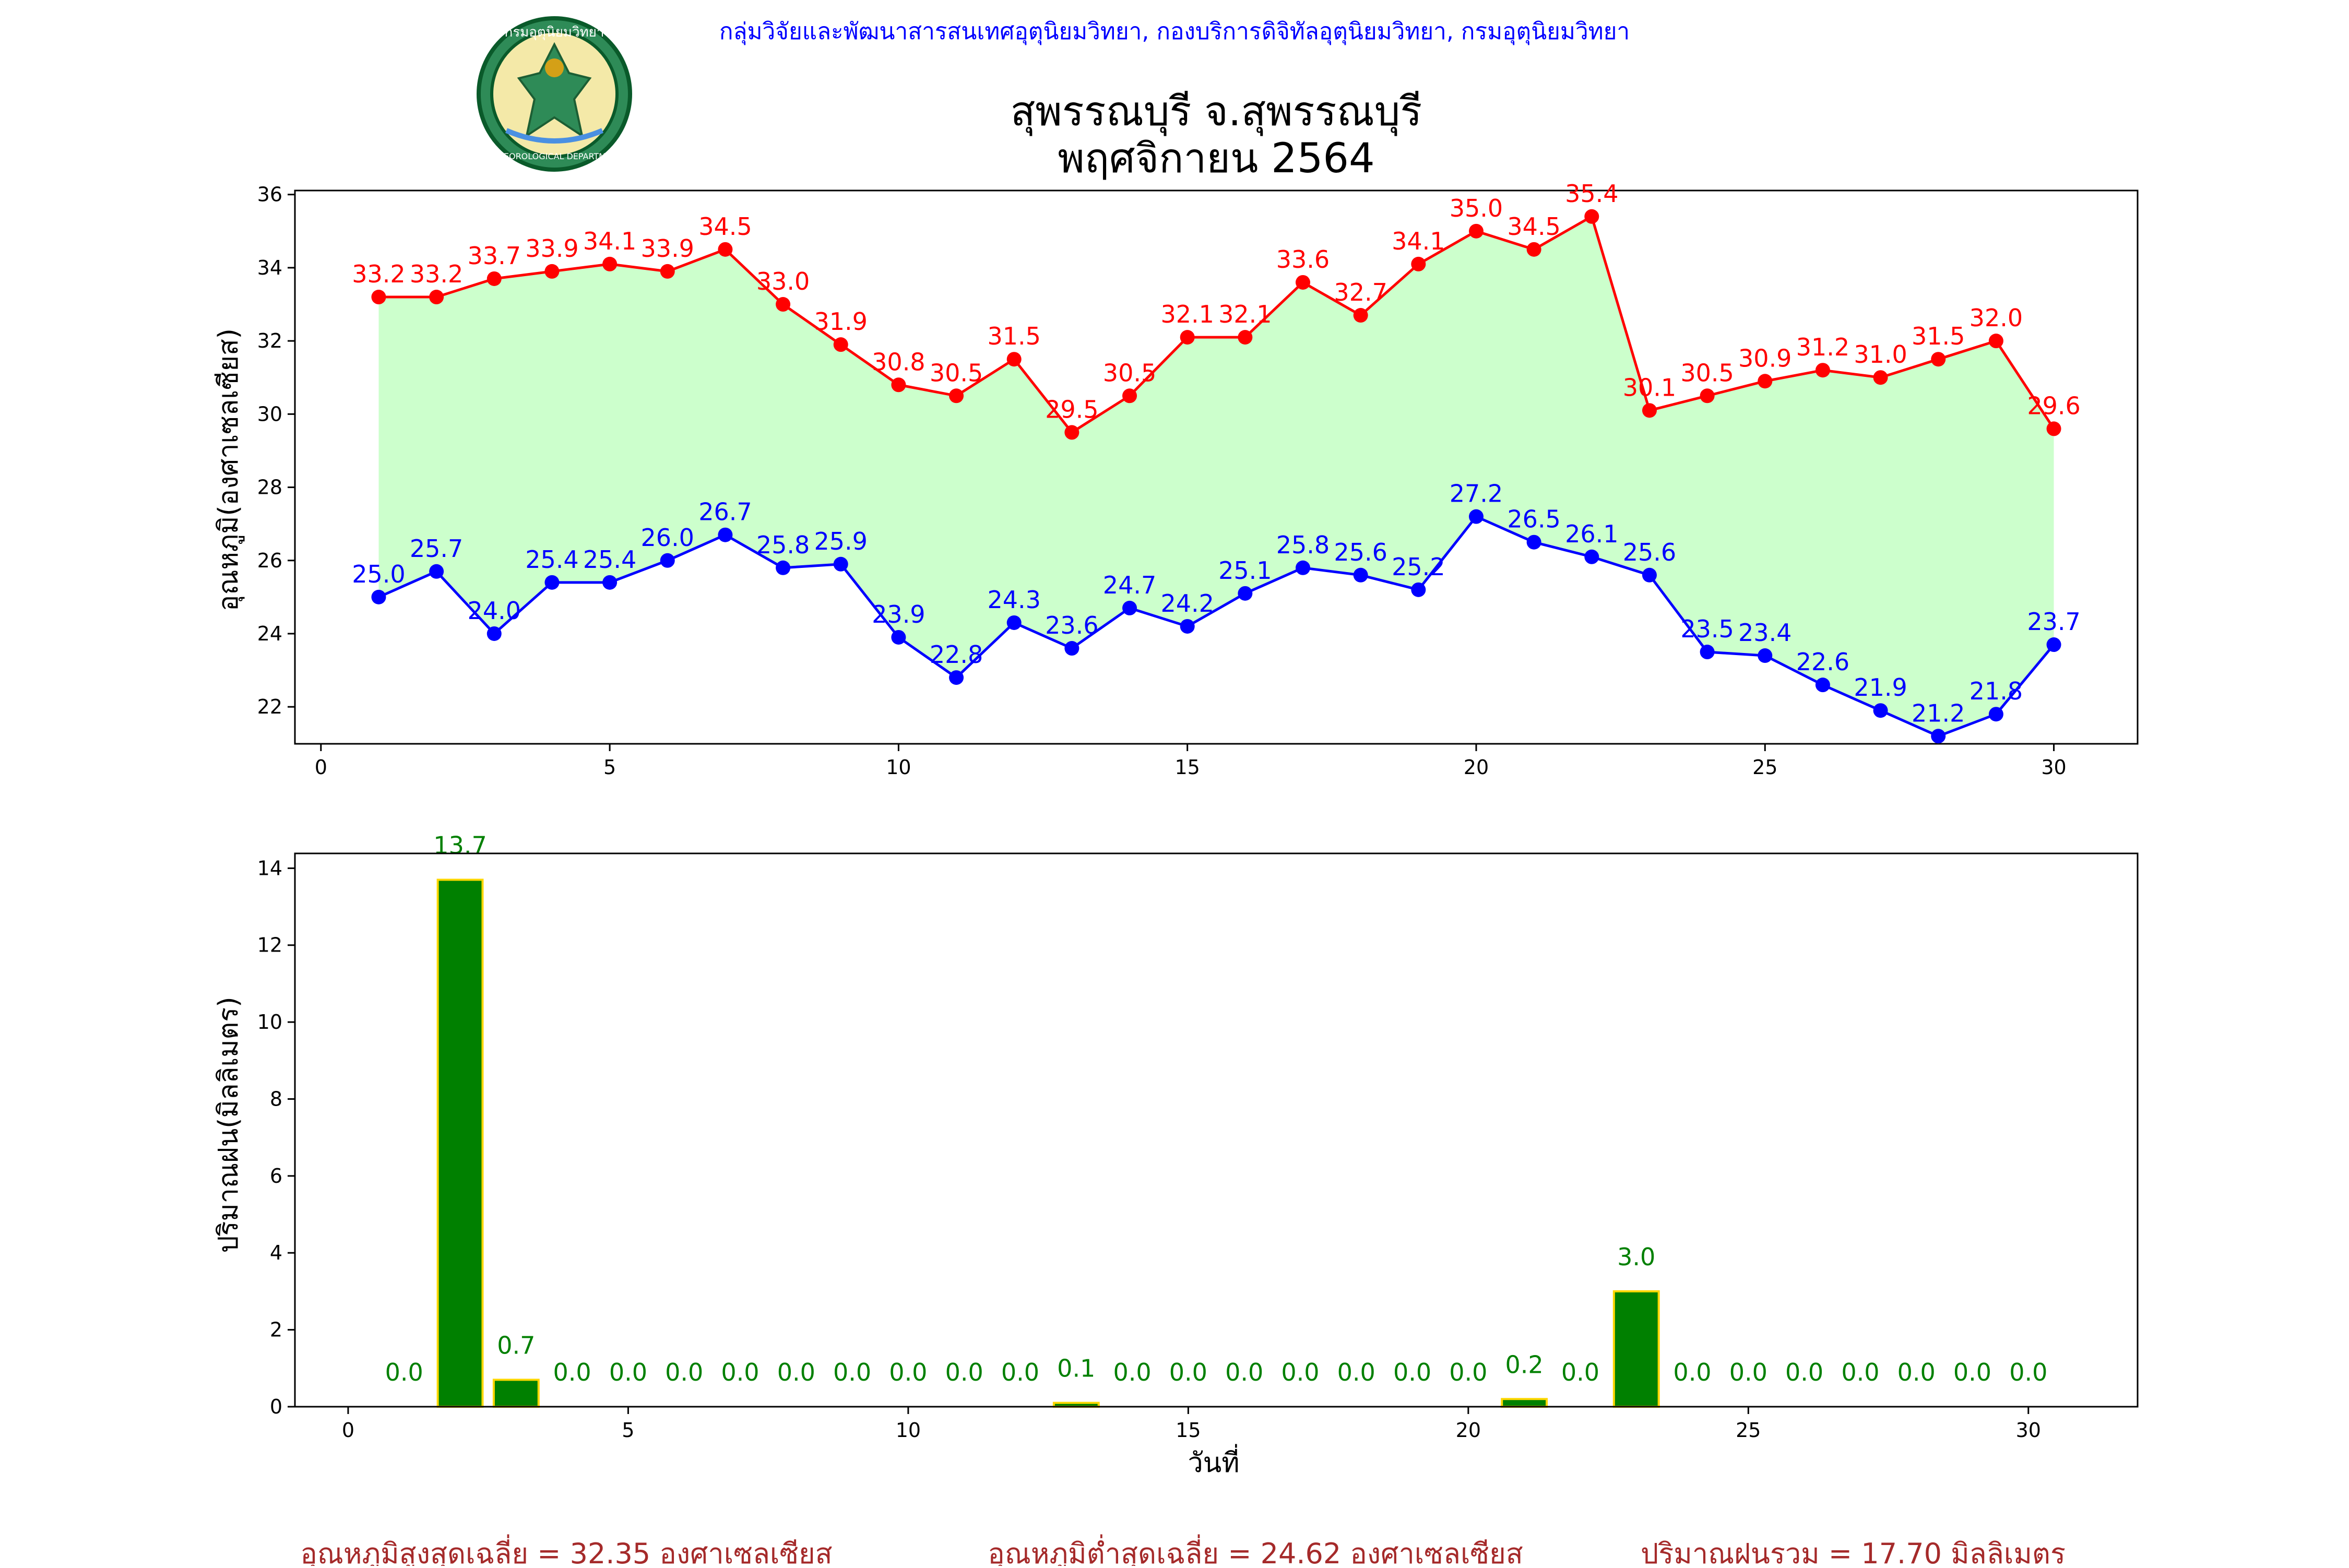  What do you see at coordinates (554, 32) in the screenshot?
I see `logo-lettering: กรมอุตุนิยมวิทยา` at bounding box center [554, 32].